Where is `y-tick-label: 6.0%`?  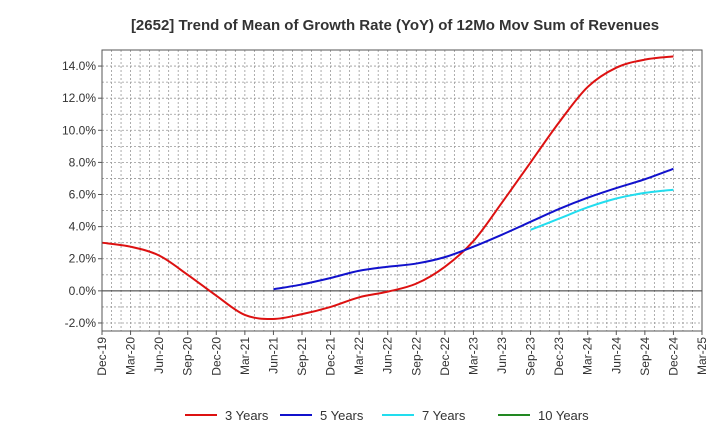
y-tick-label: 6.0% is located at coordinates (83, 195).